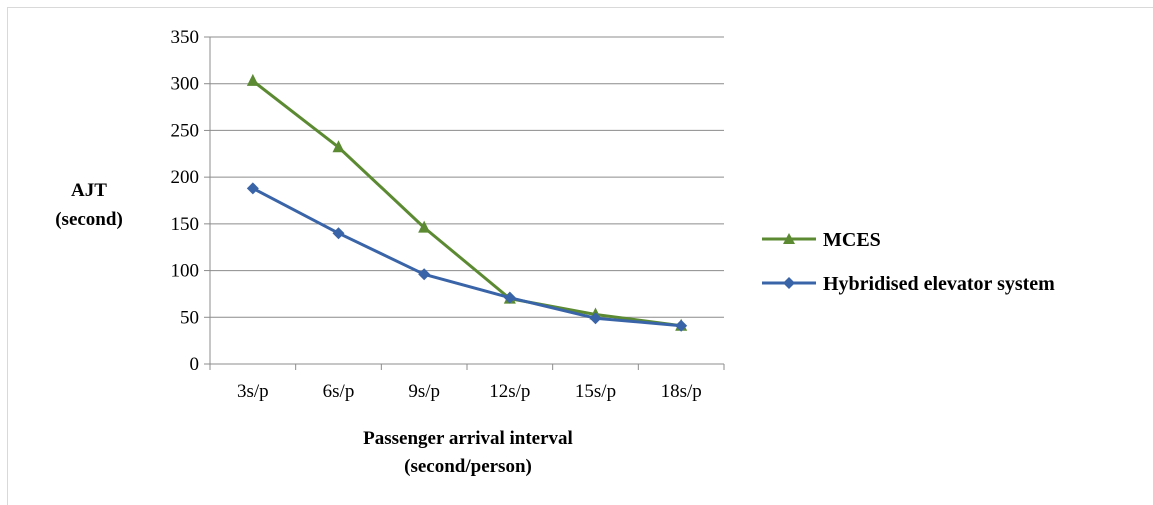  I want to click on y-tick-label-250: 250, so click(185, 130).